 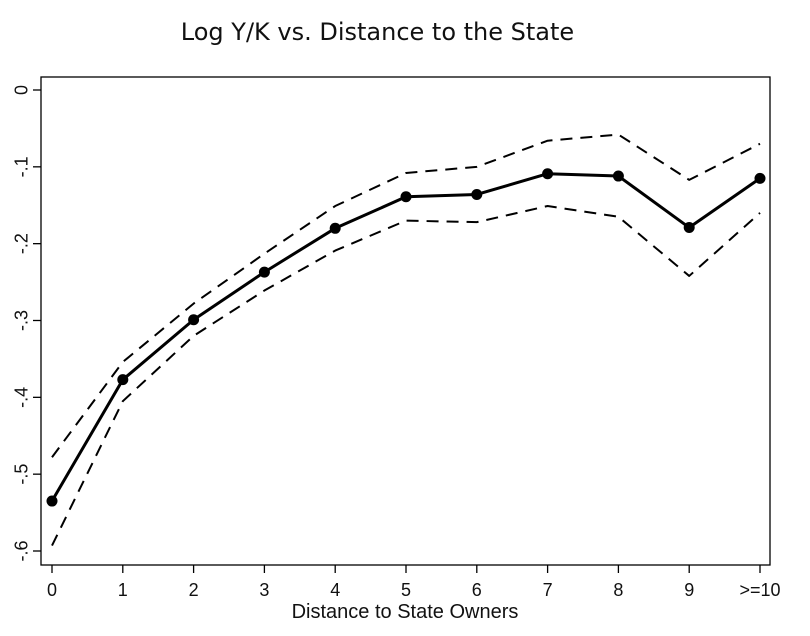 What do you see at coordinates (21, 320) in the screenshot?
I see `y-tick-label: -.3` at bounding box center [21, 320].